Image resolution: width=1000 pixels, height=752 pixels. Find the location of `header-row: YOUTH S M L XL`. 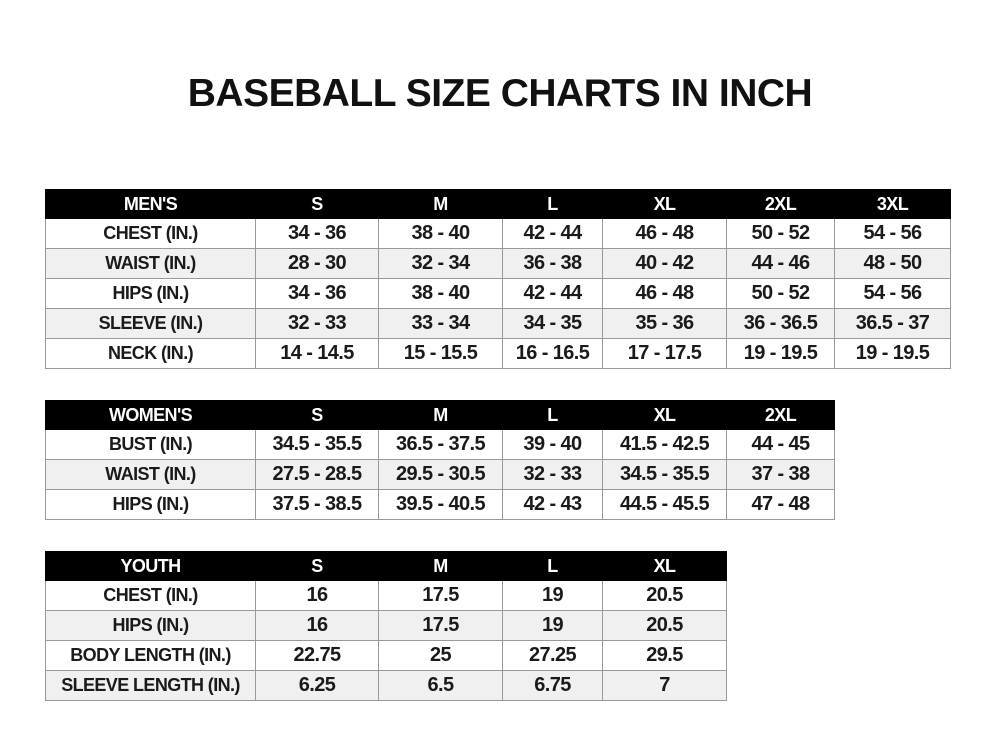

header-row: YOUTH S M L XL is located at coordinates (386, 566).